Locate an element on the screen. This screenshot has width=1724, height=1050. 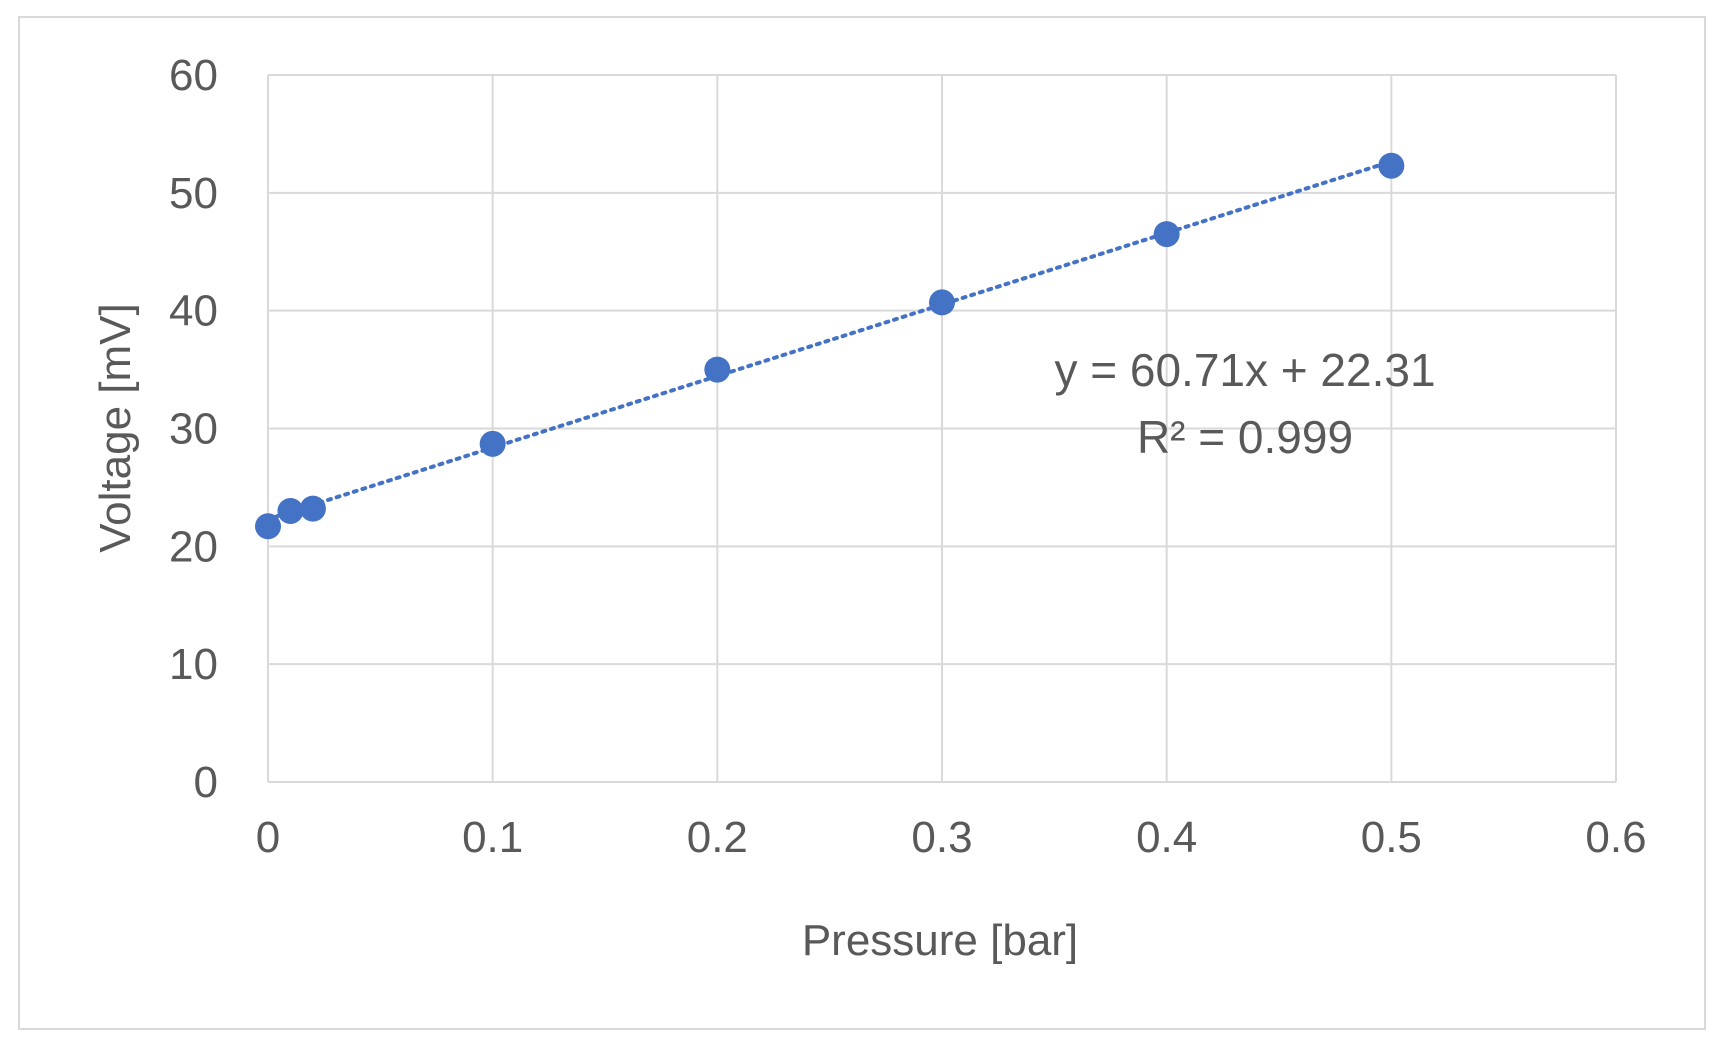
y-tick-label: 10 is located at coordinates (193, 664).